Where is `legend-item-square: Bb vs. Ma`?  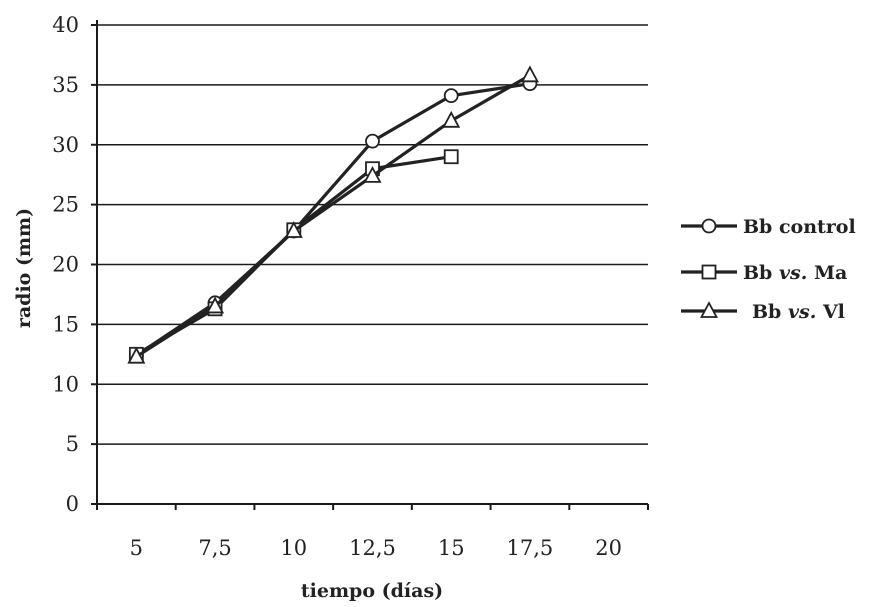 legend-item-square: Bb vs. Ma is located at coordinates (764, 273).